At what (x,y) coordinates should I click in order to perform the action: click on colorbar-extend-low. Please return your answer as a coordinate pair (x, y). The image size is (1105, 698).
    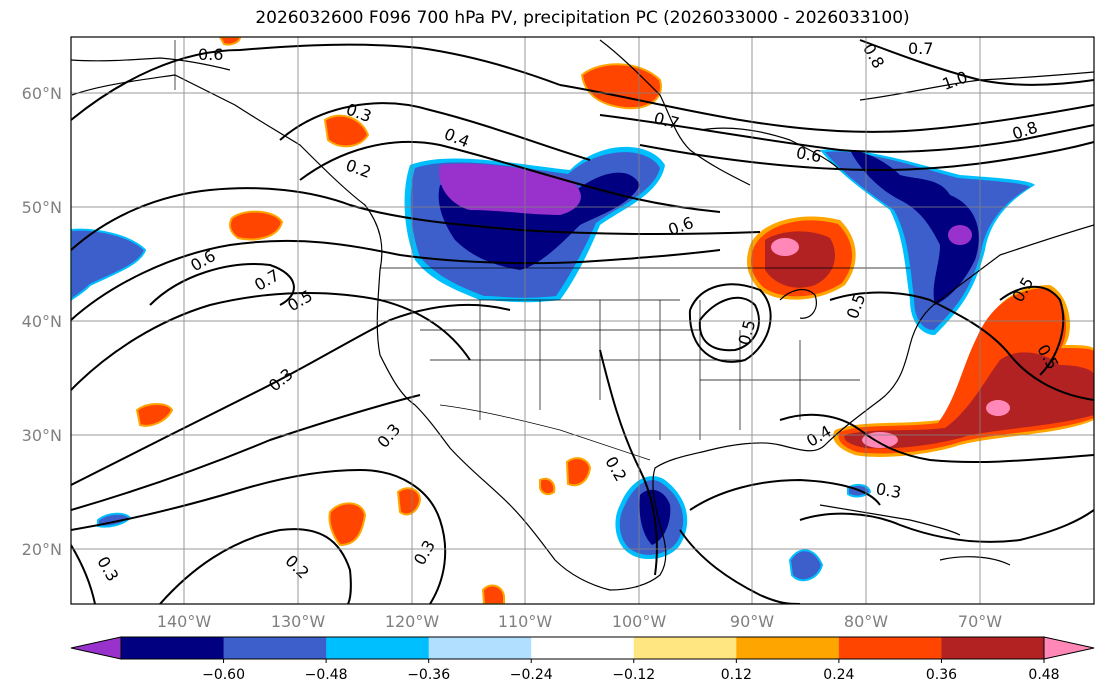
    Looking at the image, I should click on (96, 648).